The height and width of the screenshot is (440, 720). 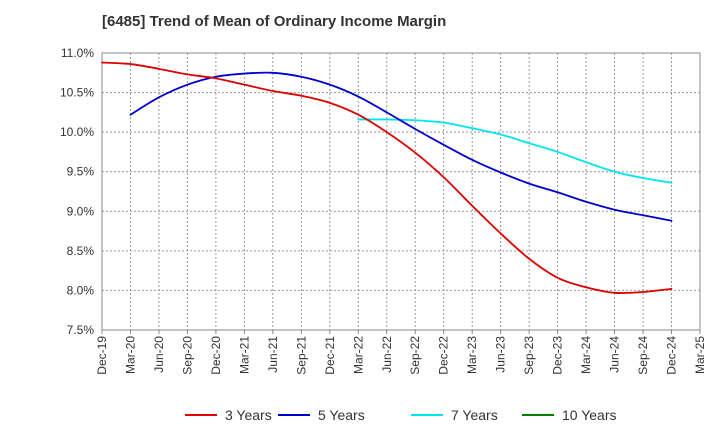 What do you see at coordinates (102, 355) in the screenshot?
I see `x-tick-label: Dec-19` at bounding box center [102, 355].